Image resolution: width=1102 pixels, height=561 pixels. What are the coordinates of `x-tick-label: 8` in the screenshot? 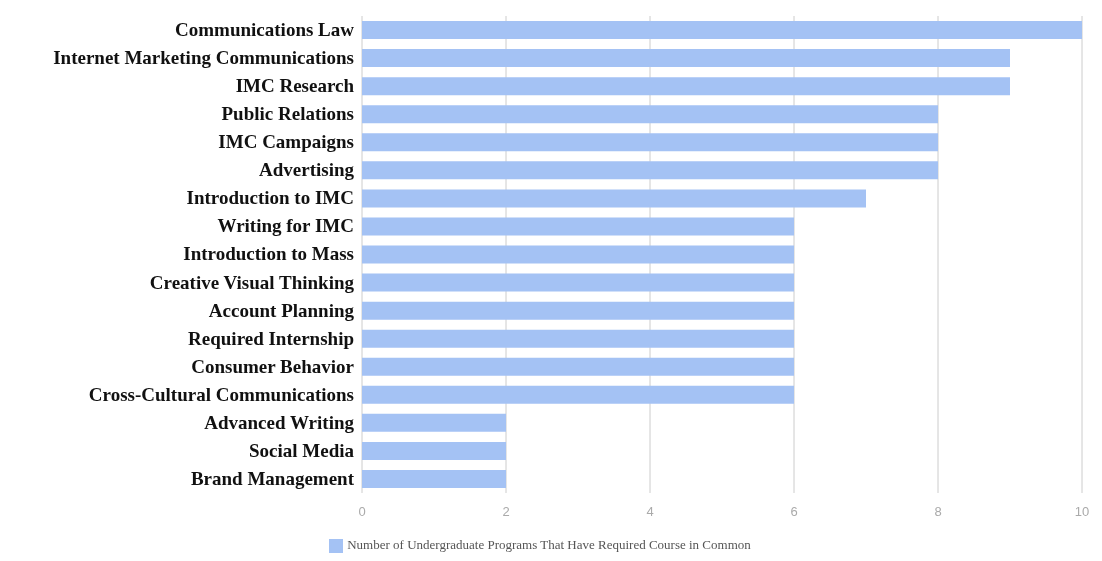 It's located at (938, 512).